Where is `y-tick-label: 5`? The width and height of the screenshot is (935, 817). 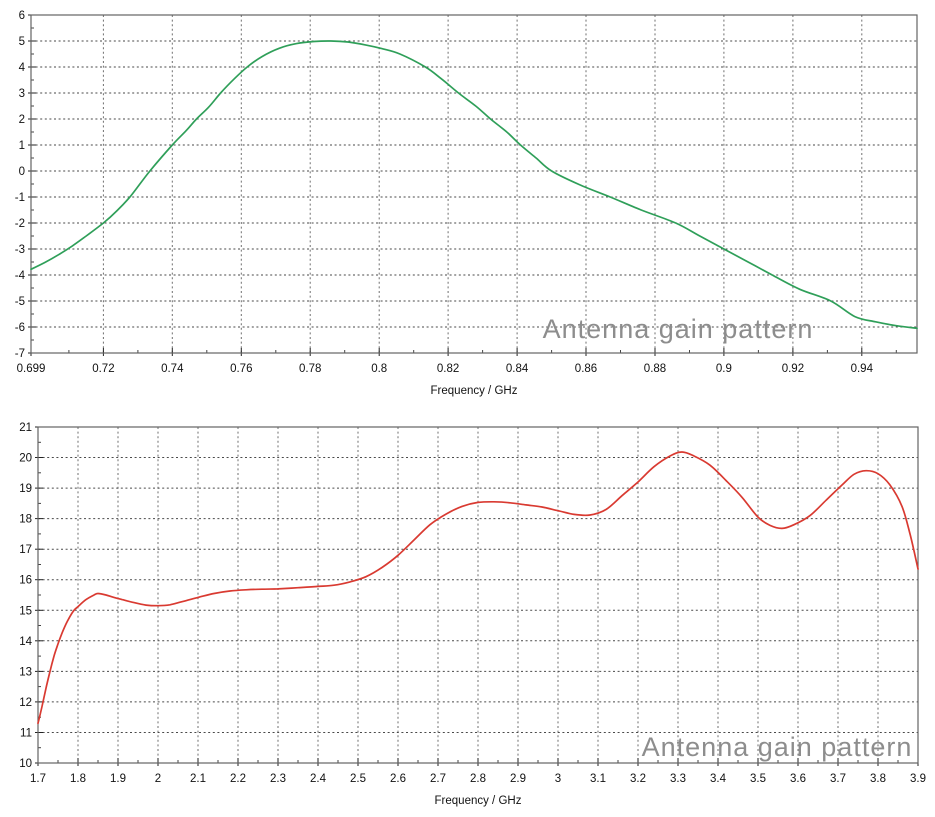
y-tick-label: 5 is located at coordinates (22, 42).